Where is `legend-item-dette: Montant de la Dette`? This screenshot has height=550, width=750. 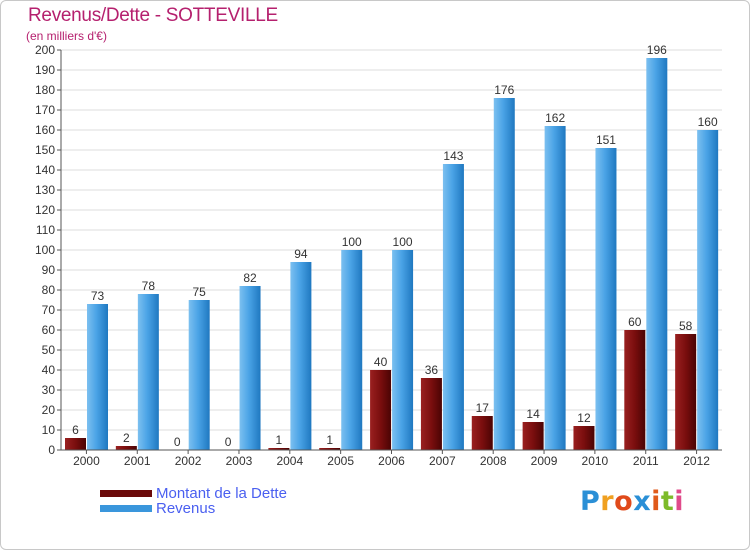 legend-item-dette: Montant de la Dette is located at coordinates (193, 493).